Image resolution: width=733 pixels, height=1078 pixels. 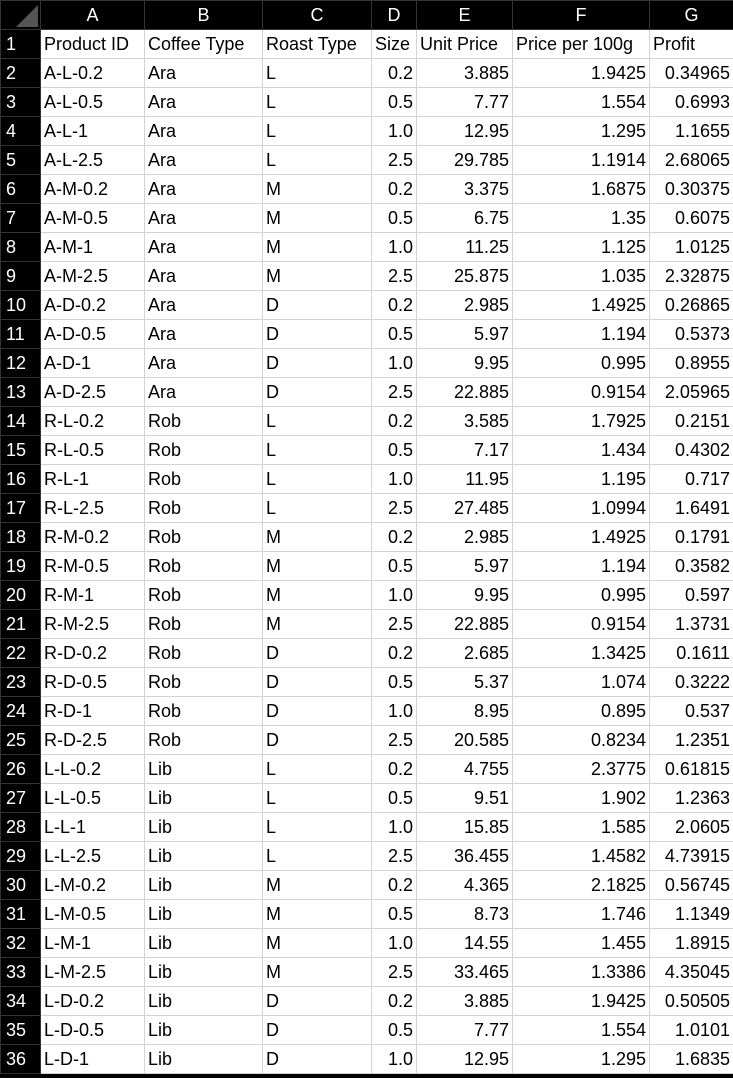 I want to click on row-header: 1, so click(x=20, y=44).